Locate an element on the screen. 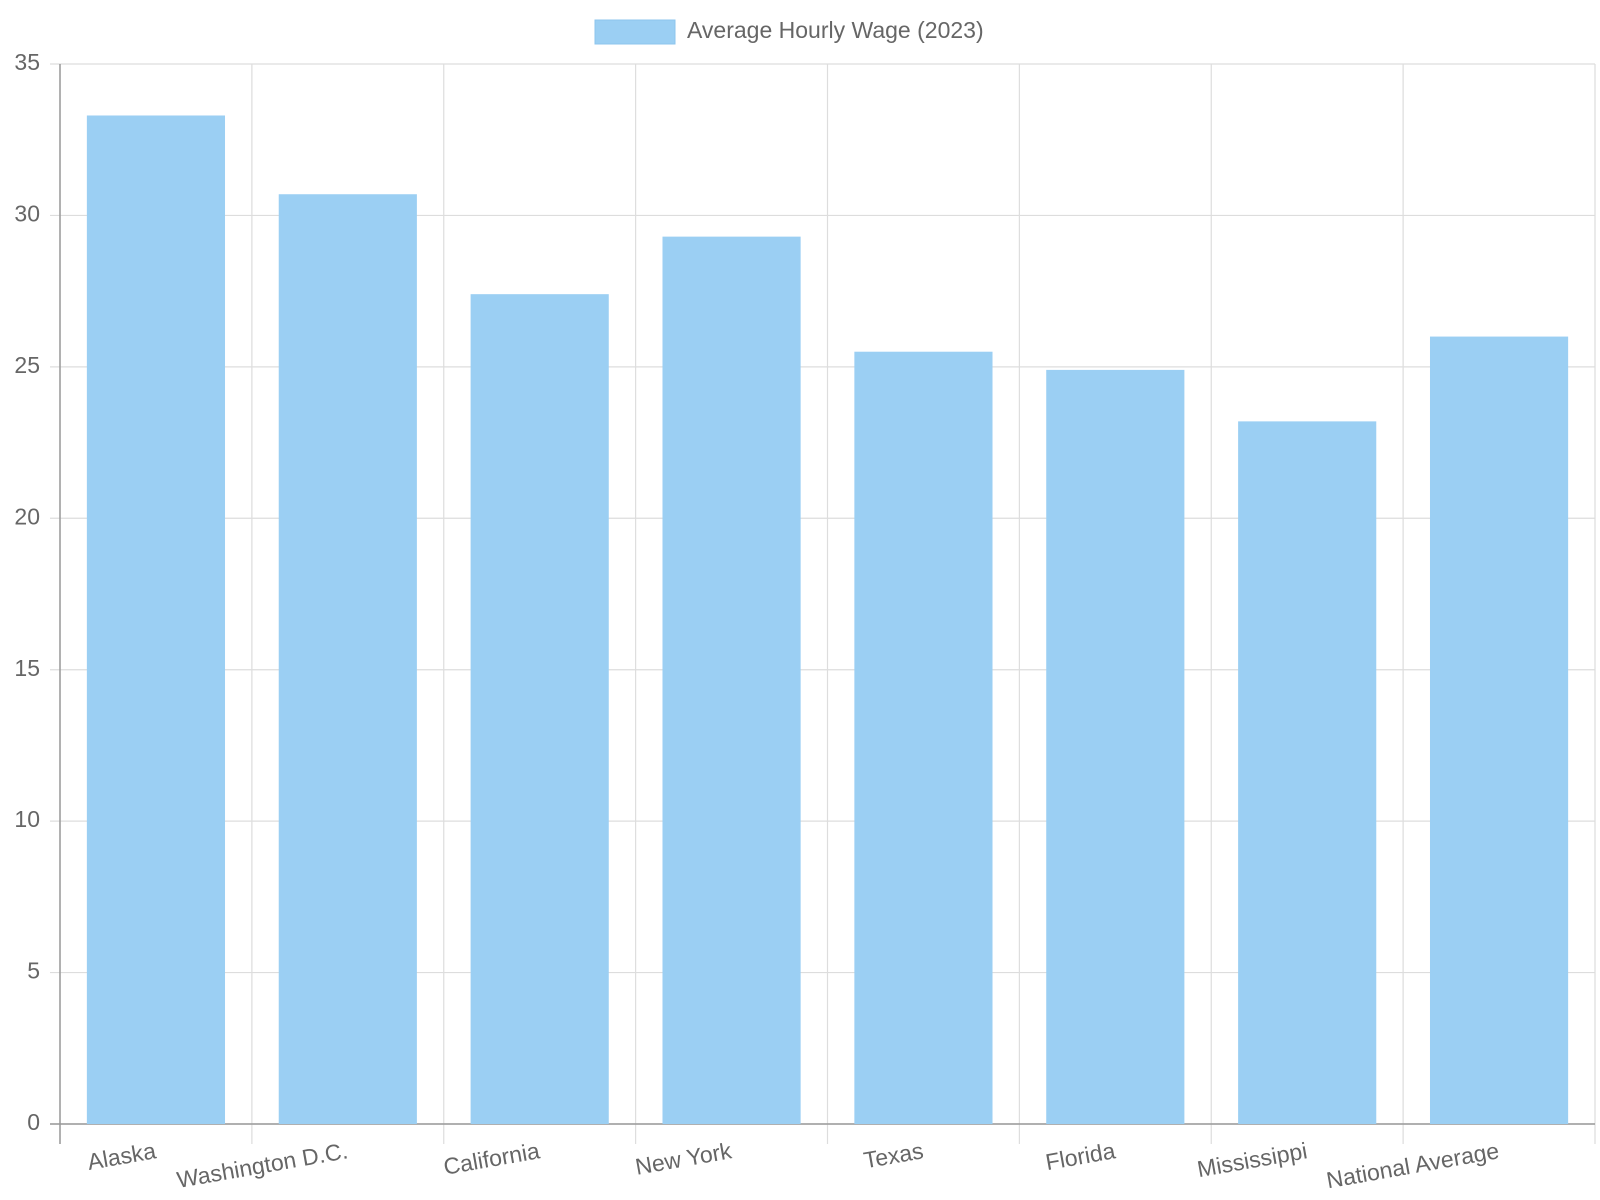  x-tick-label: Mississippi is located at coordinates (1252, 1159).